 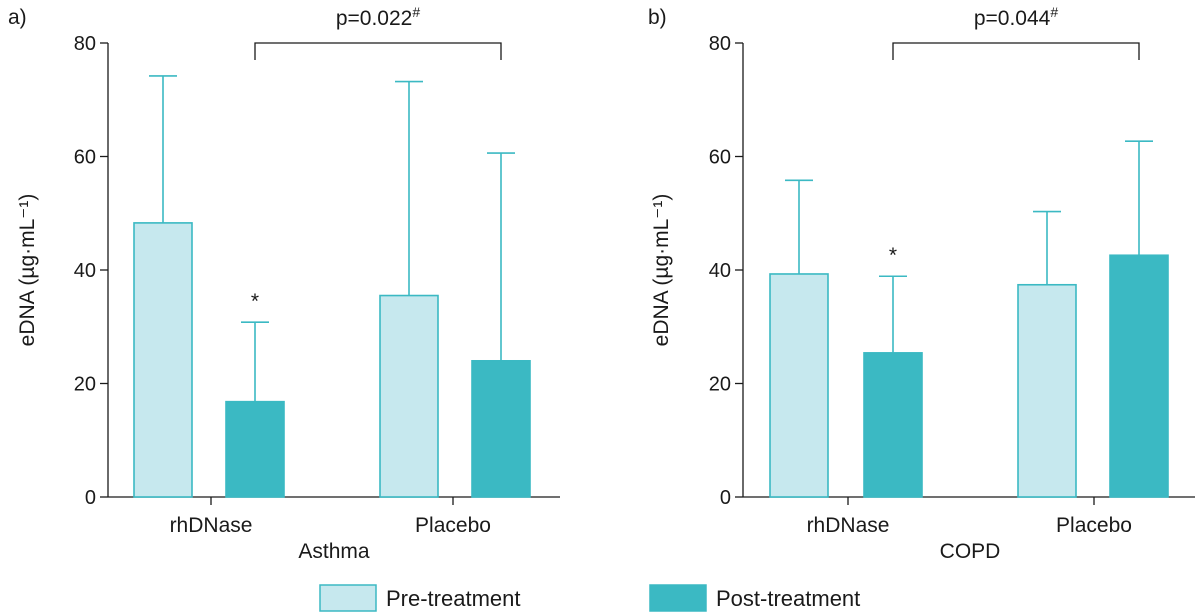 What do you see at coordinates (374, 18) in the screenshot?
I see `p-value-text: p=0.022` at bounding box center [374, 18].